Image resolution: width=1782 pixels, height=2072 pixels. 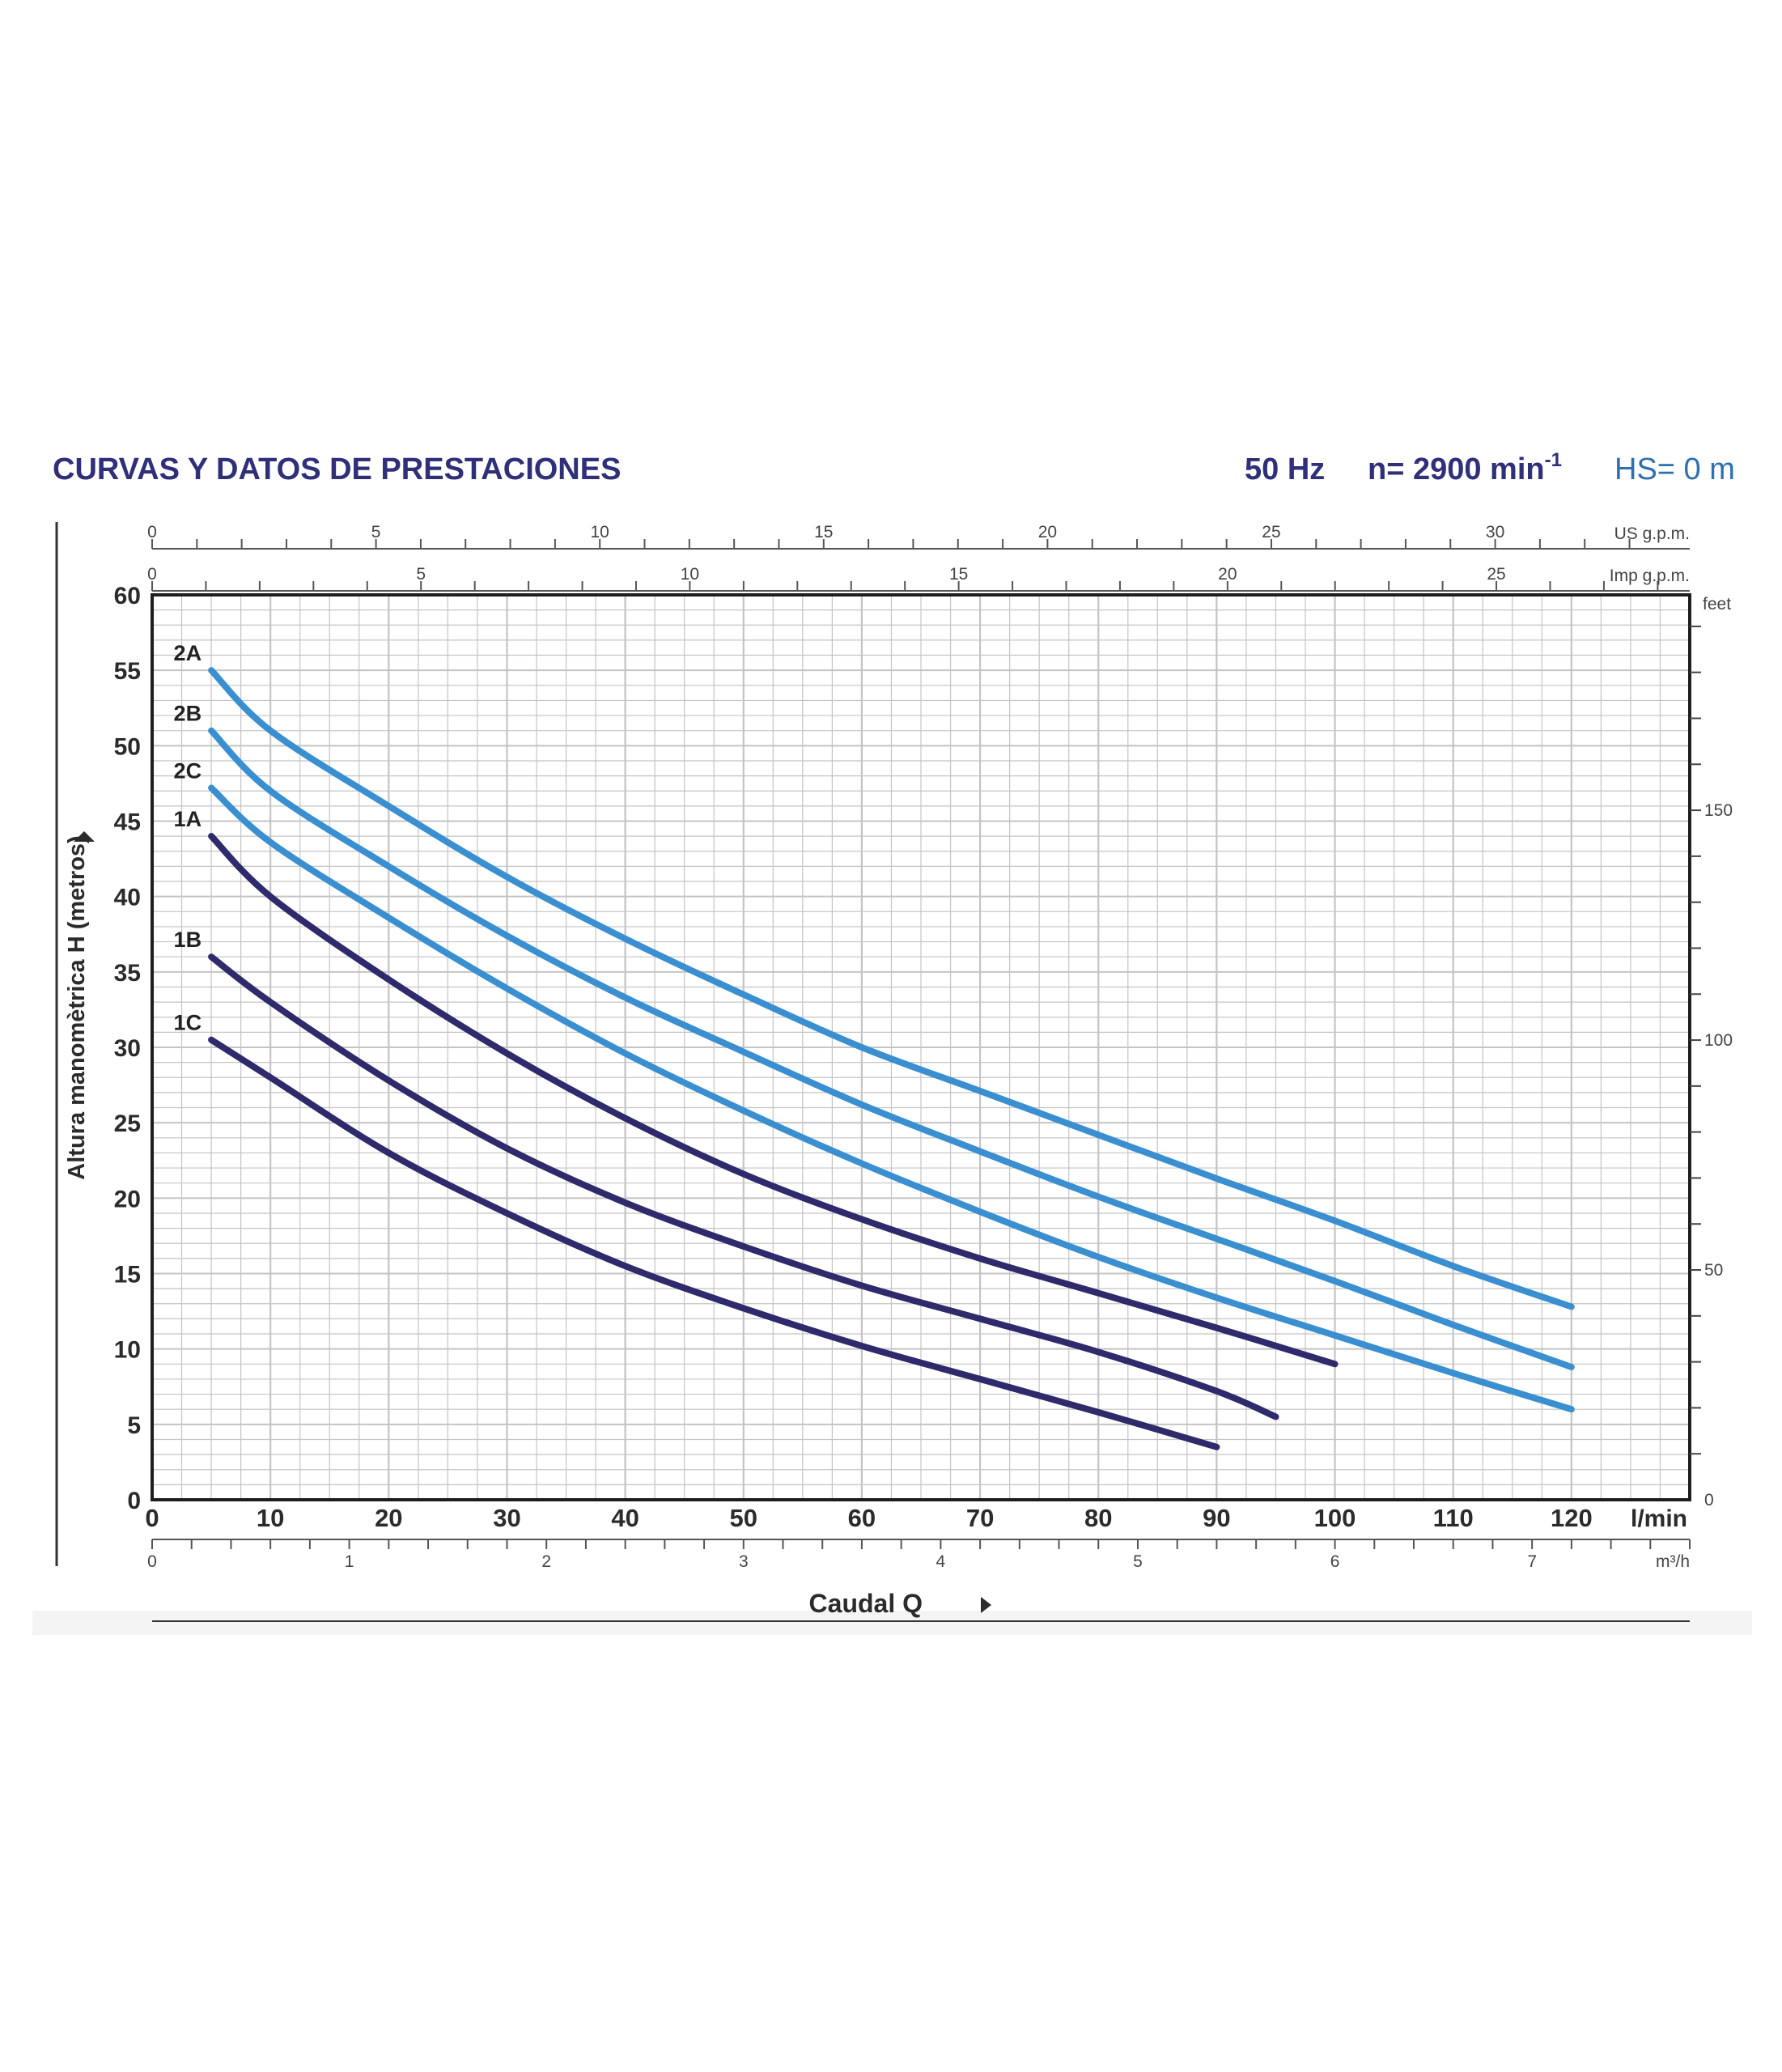 What do you see at coordinates (1659, 1518) in the screenshot?
I see `x-unit-label: l/min` at bounding box center [1659, 1518].